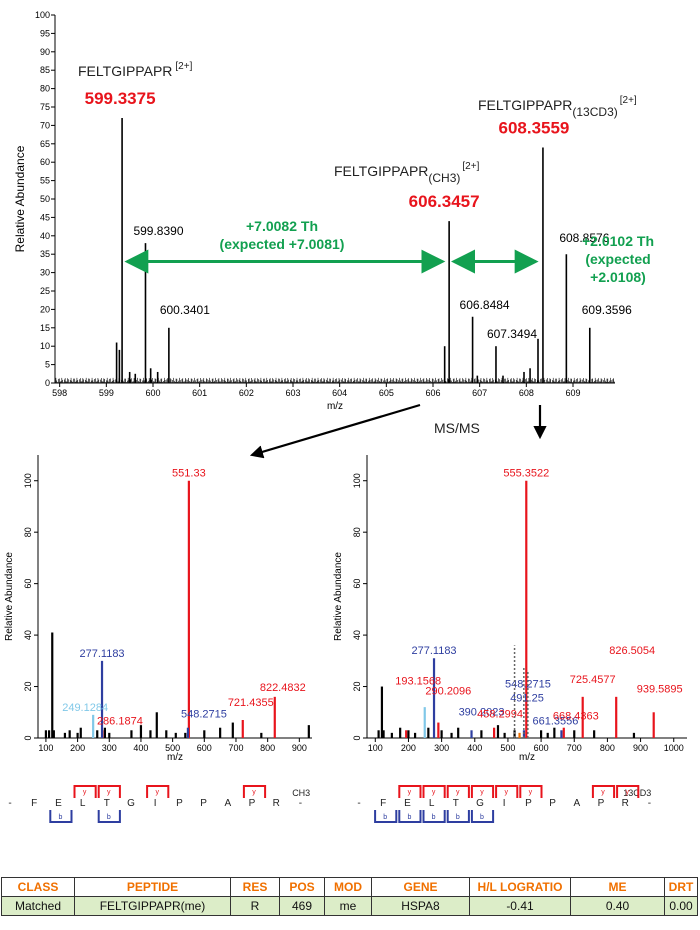  Describe the element at coordinates (45, 291) in the screenshot. I see `y-tick-label: 25` at that location.